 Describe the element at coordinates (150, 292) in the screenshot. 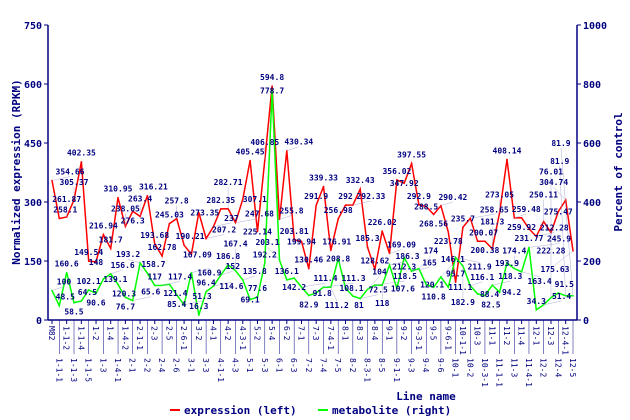

I see `data-label: 65.6` at that location.